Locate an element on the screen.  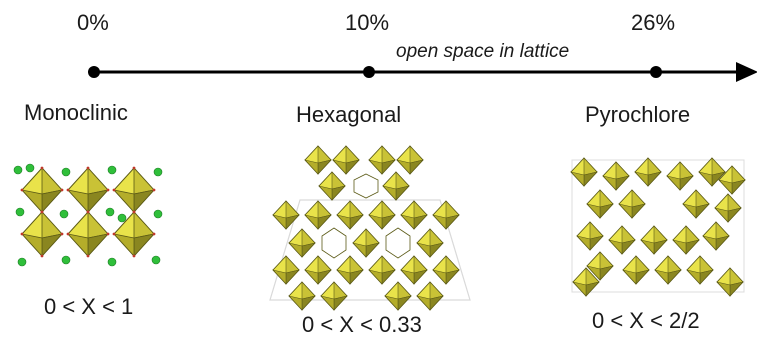
phase-name-pyrochlore: Pyrochlore is located at coordinates (638, 114).